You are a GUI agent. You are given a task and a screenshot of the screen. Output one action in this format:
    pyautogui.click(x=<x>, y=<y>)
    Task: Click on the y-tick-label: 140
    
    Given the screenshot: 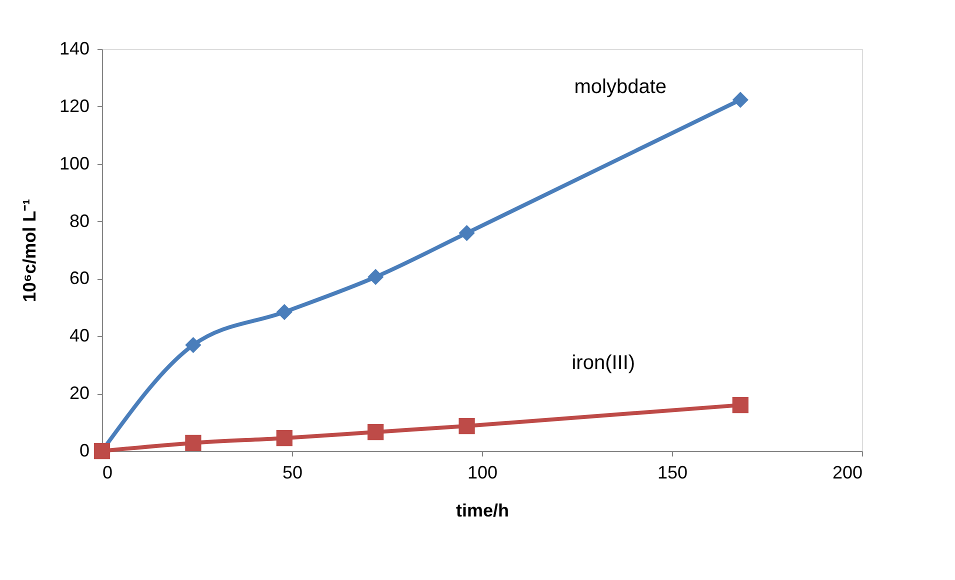 What is the action you would take?
    pyautogui.click(x=74, y=48)
    